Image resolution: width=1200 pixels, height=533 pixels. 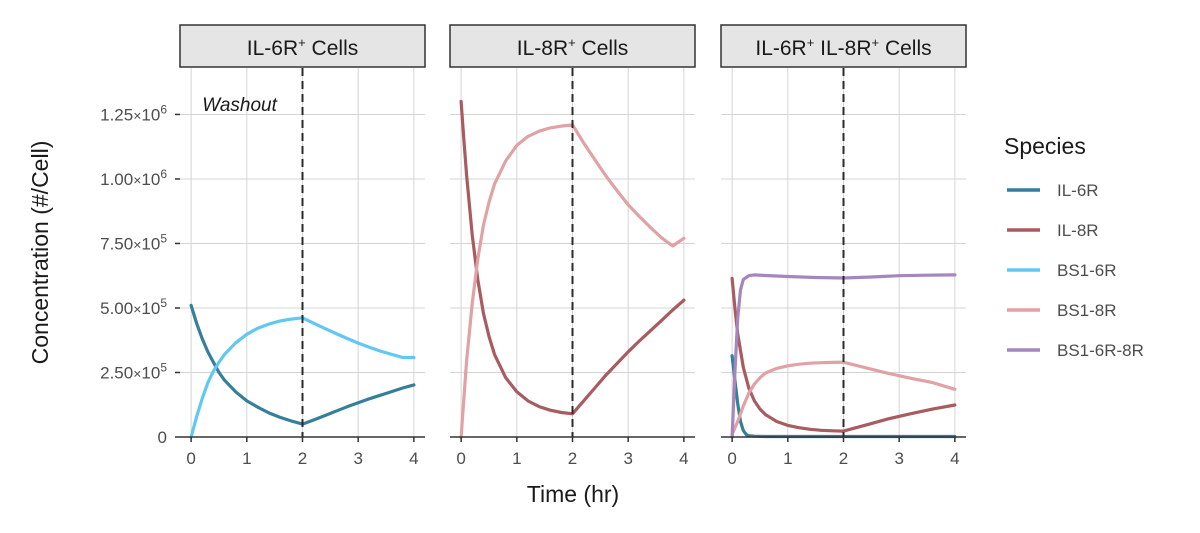 What do you see at coordinates (133, 242) in the screenshot?
I see `y-tick-label: 7.50×10⁵` at bounding box center [133, 242].